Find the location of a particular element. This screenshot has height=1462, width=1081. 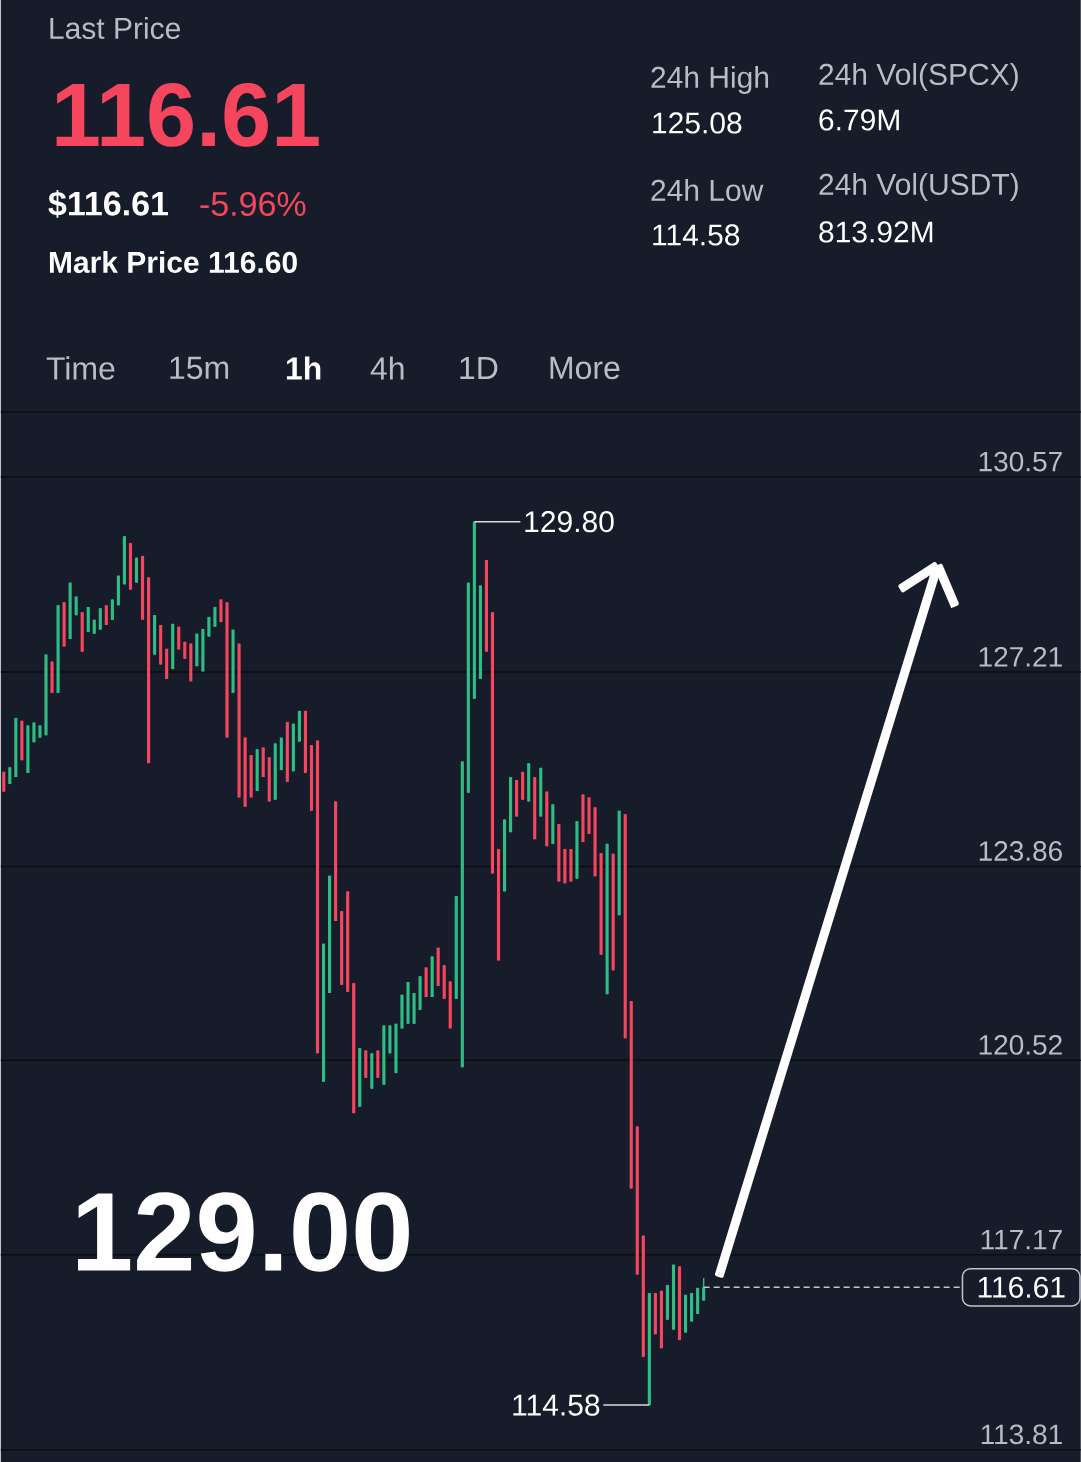

ref-line-label: 116.61 is located at coordinates (1021, 1287).